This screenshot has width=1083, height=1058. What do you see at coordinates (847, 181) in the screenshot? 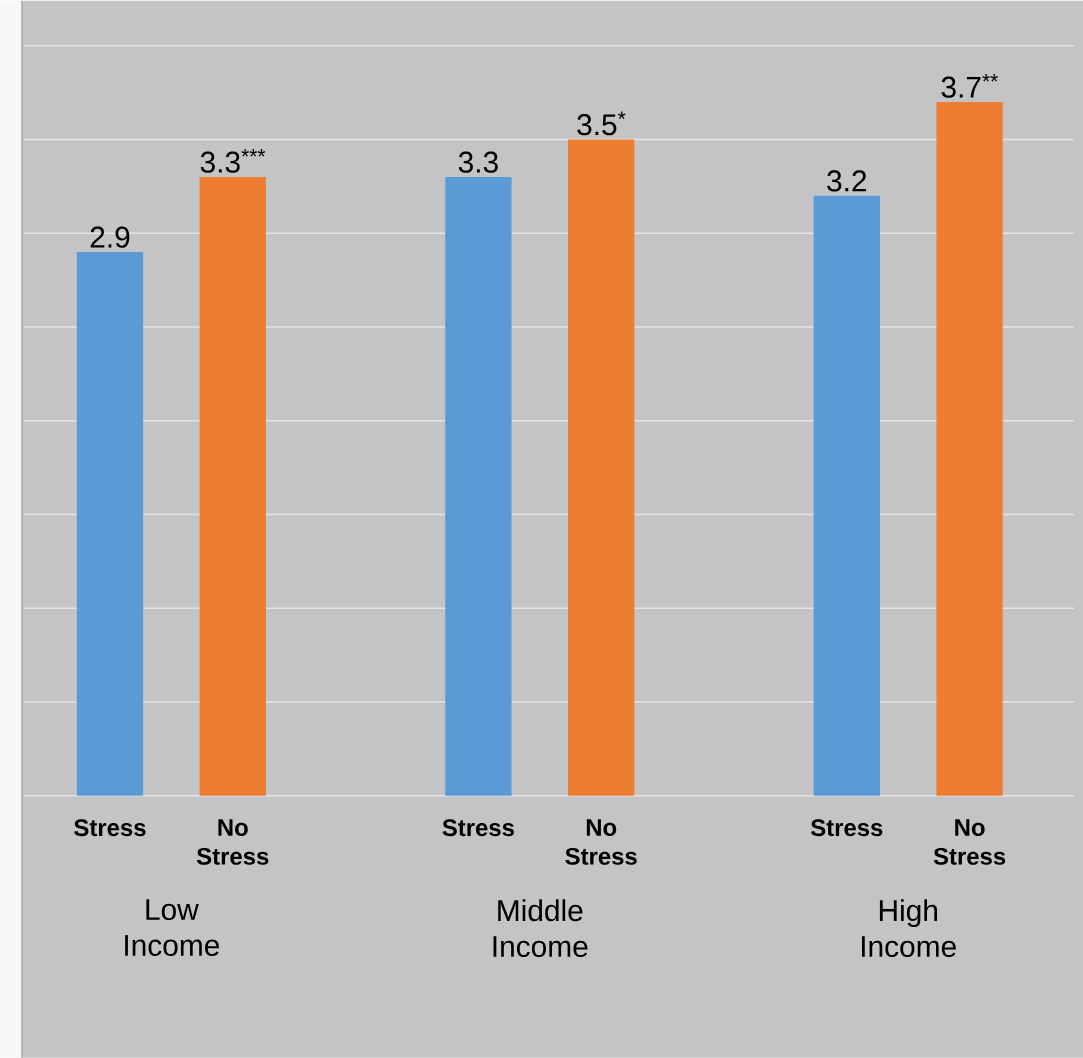
I see `data-label: 3.2` at bounding box center [847, 181].